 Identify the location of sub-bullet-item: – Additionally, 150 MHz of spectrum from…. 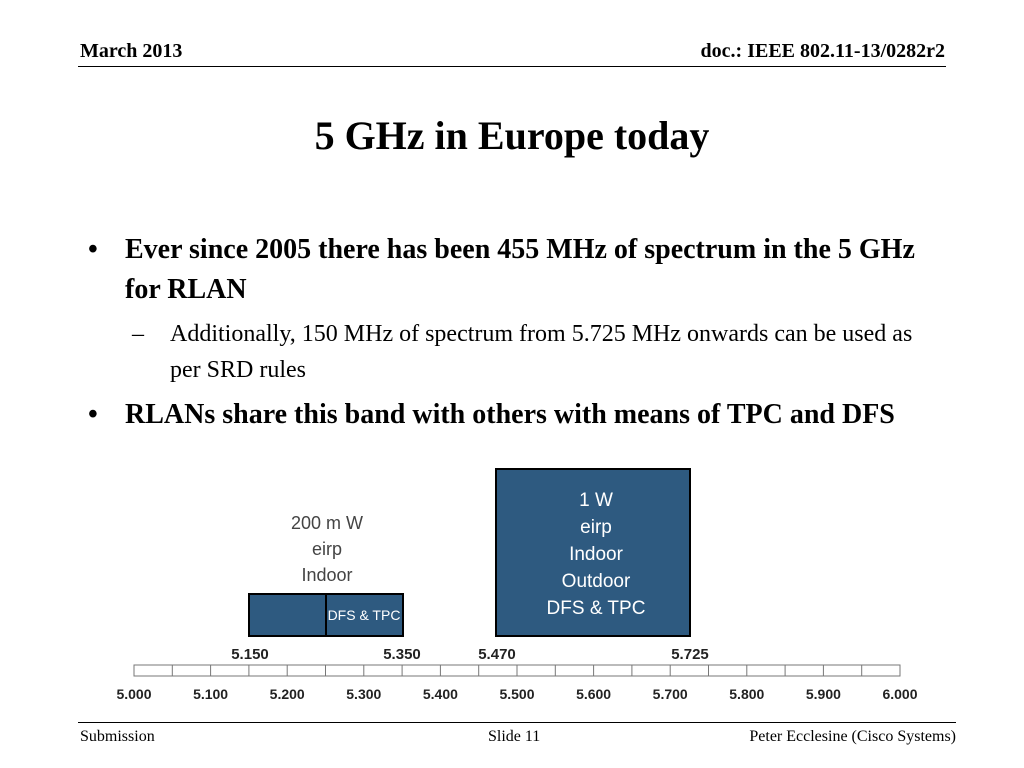
(537, 352).